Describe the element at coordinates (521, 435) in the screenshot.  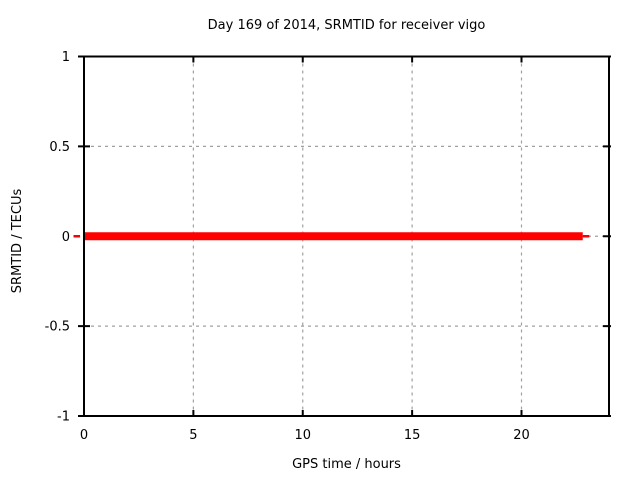
I see `x-tick-label: 20` at that location.